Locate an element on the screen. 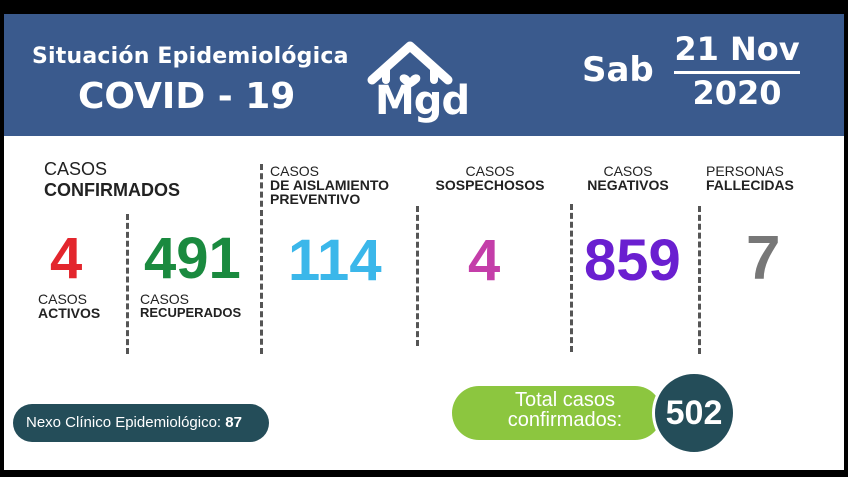 This screenshot has width=848, height=477. negativos-label: CASOS NEGATIVOS is located at coordinates (628, 178).